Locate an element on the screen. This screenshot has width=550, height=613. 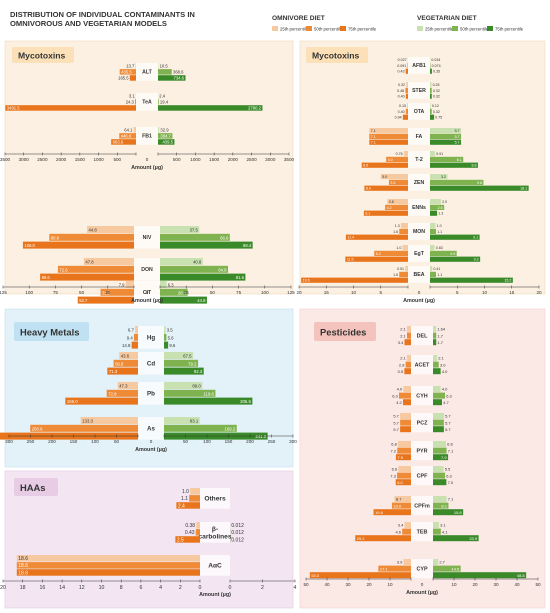
legend-omnivore-title: OMNIVORE DIET is located at coordinates (298, 18).